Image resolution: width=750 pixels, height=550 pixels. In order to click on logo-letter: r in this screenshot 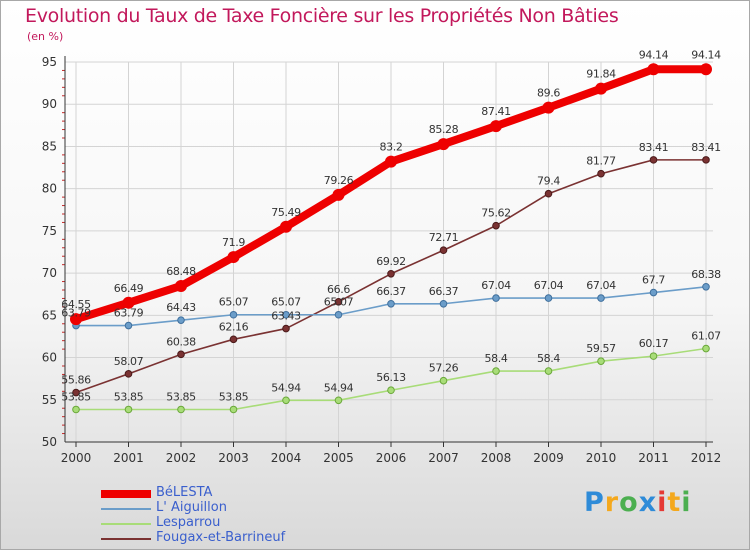, I will do `click(612, 502)`.